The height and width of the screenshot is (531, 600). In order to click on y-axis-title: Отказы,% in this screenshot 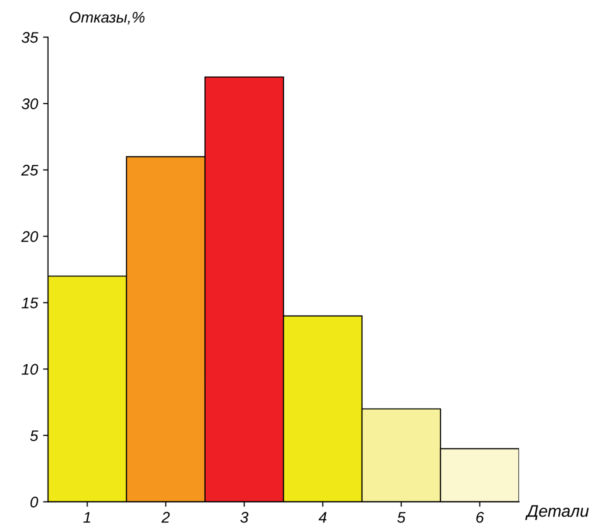, I will do `click(107, 18)`.